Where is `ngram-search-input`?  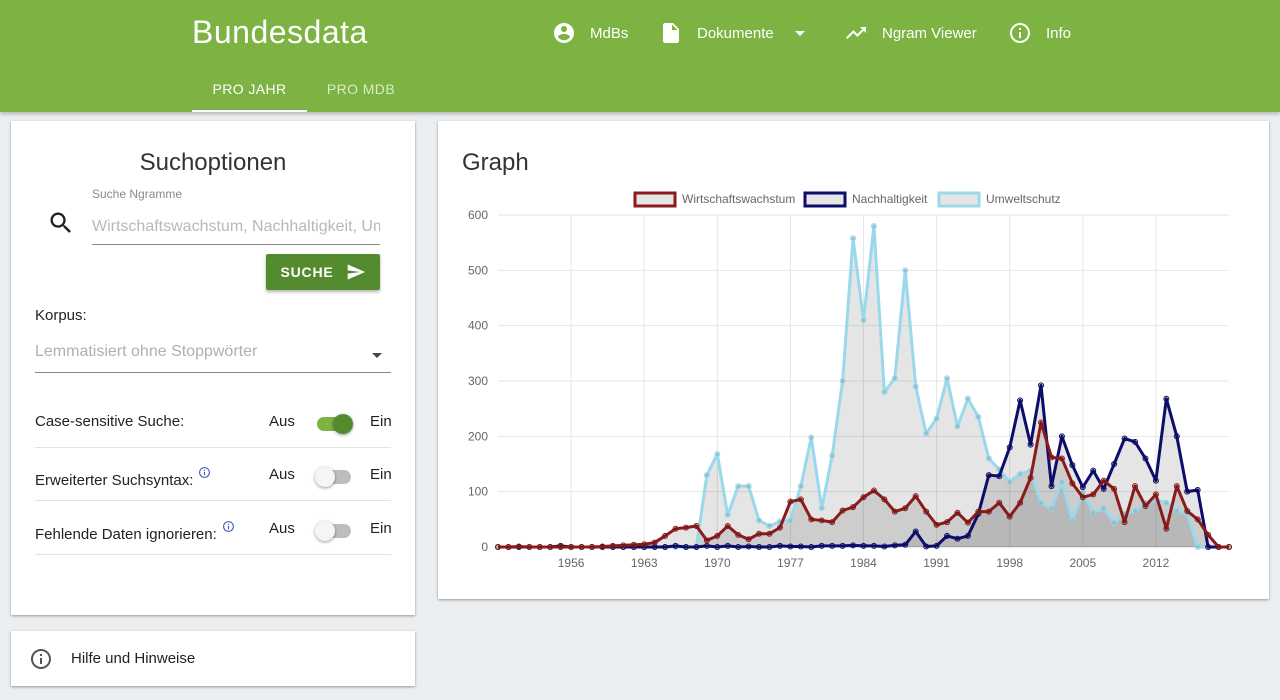 ngram-search-input is located at coordinates (236, 227).